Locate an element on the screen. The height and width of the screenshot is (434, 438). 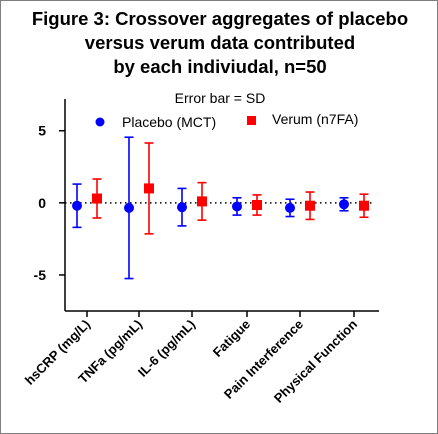
legend-marker-placebo is located at coordinates (100, 122).